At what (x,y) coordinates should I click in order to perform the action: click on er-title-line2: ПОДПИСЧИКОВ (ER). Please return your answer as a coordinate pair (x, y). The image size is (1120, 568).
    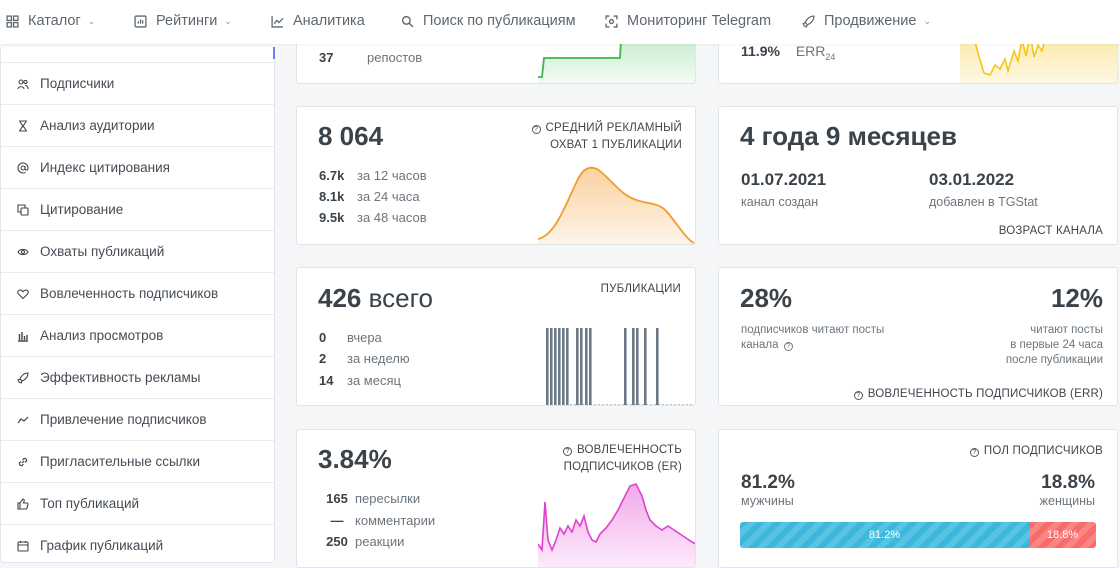
    Looking at the image, I should click on (622, 467).